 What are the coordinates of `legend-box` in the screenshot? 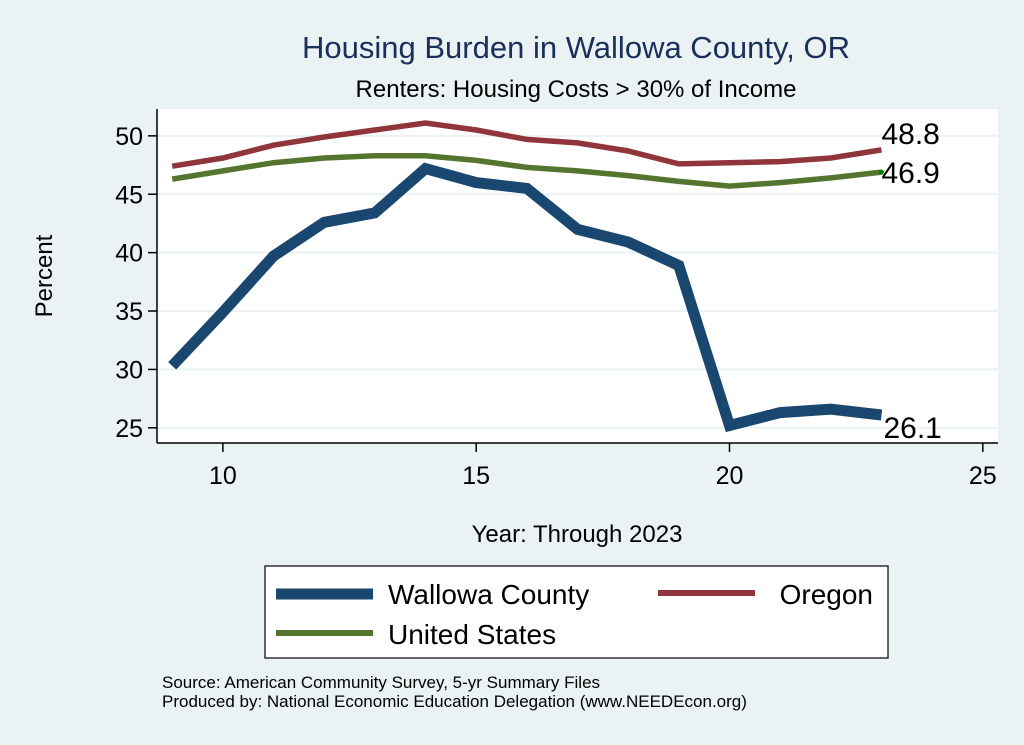 It's located at (576, 612).